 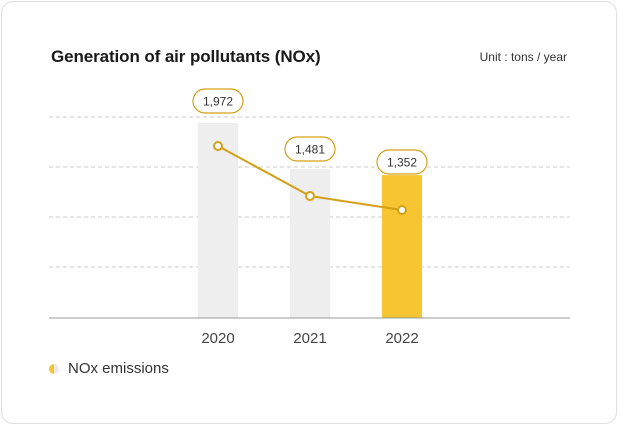 I want to click on x-tick-label-2020: 2020, so click(x=217, y=338).